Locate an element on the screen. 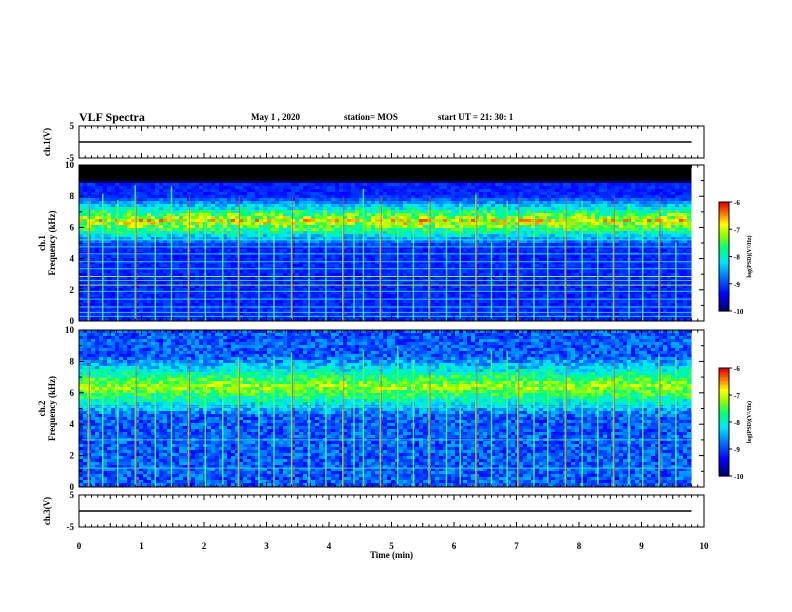 This screenshot has width=792, height=612. x-tick-label: 2 is located at coordinates (204, 546).